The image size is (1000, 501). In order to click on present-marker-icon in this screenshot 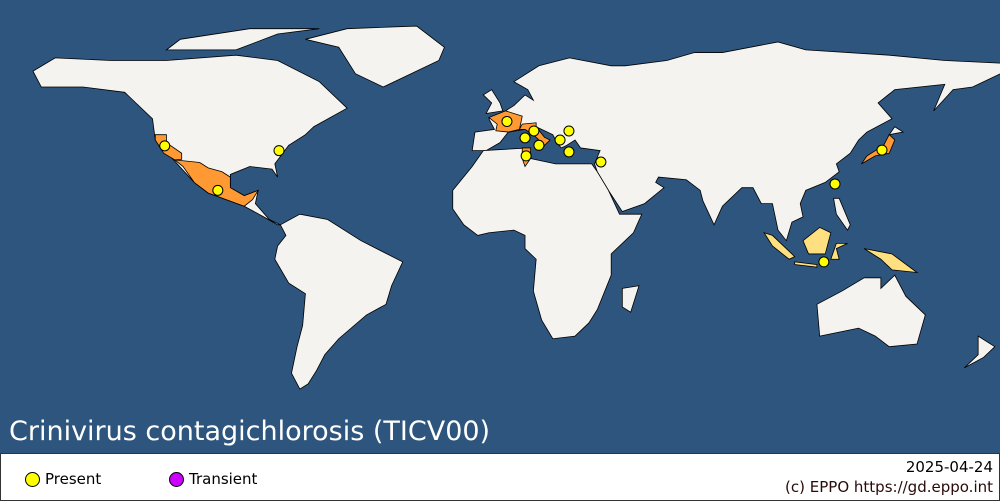, I will do `click(32, 479)`.